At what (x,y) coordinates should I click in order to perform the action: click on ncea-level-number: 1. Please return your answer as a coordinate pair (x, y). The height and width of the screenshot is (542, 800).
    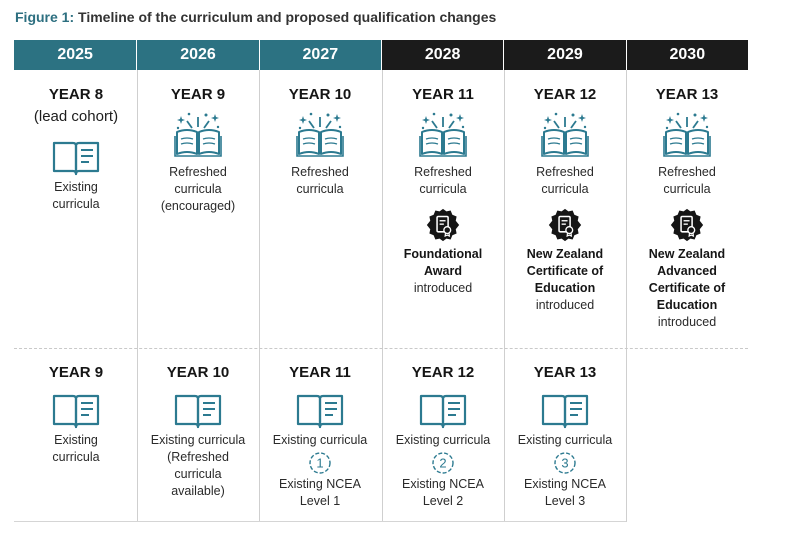
    Looking at the image, I should click on (319, 463).